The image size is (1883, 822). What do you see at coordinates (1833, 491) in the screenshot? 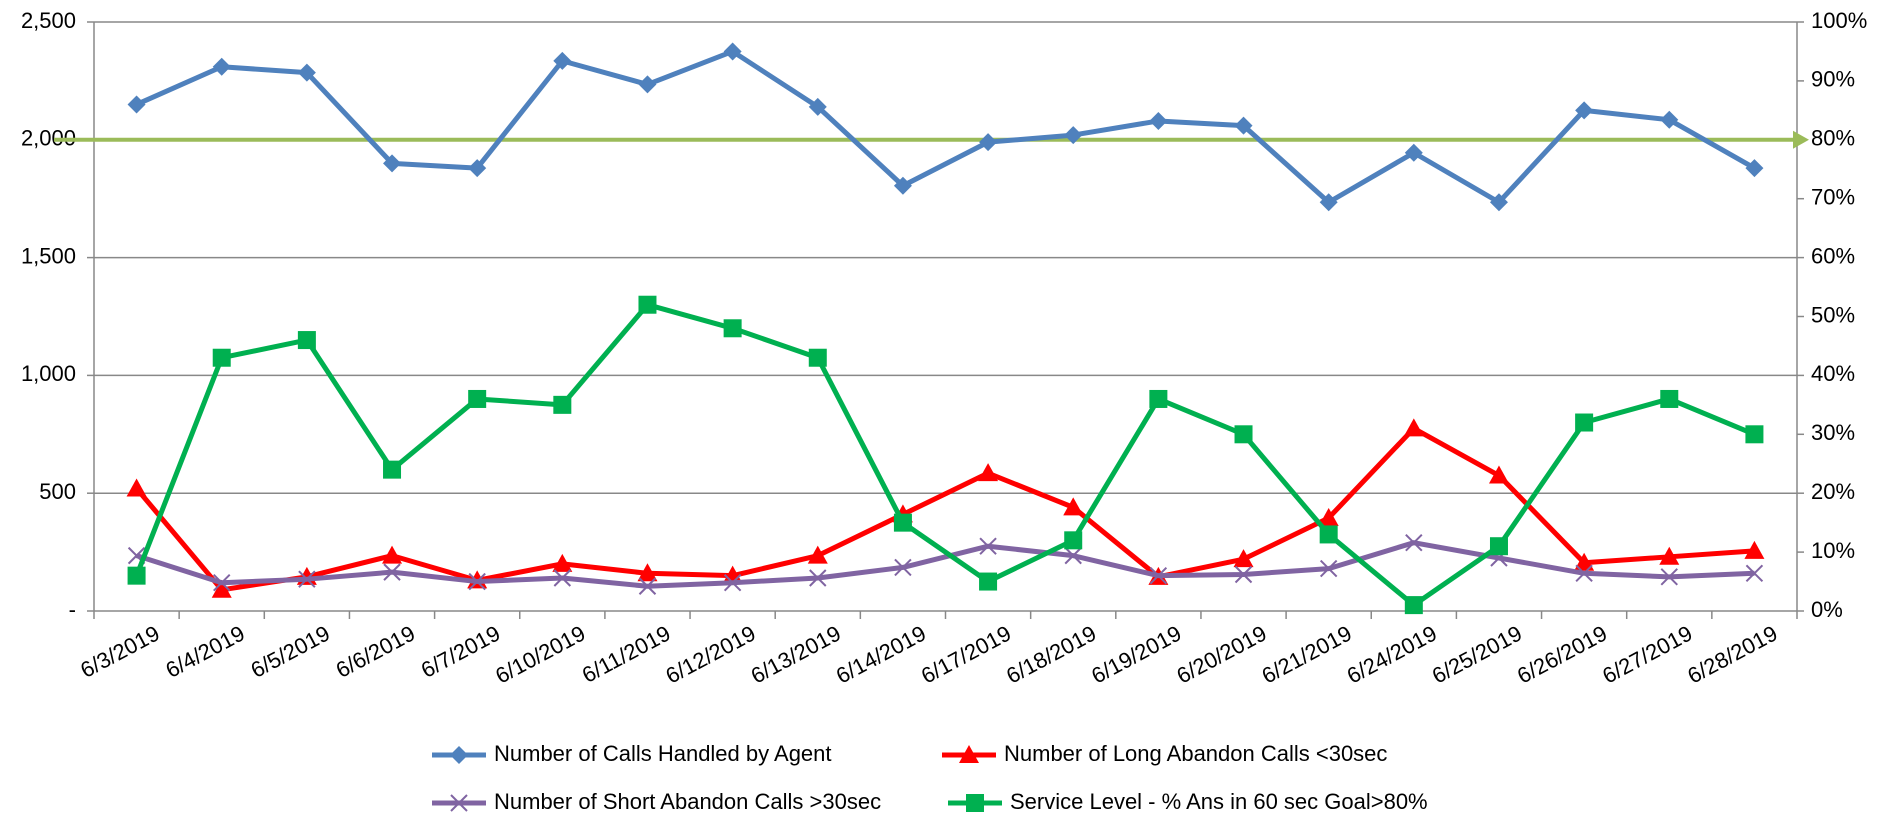
I see `y2-tick-label: 20%` at bounding box center [1833, 491].